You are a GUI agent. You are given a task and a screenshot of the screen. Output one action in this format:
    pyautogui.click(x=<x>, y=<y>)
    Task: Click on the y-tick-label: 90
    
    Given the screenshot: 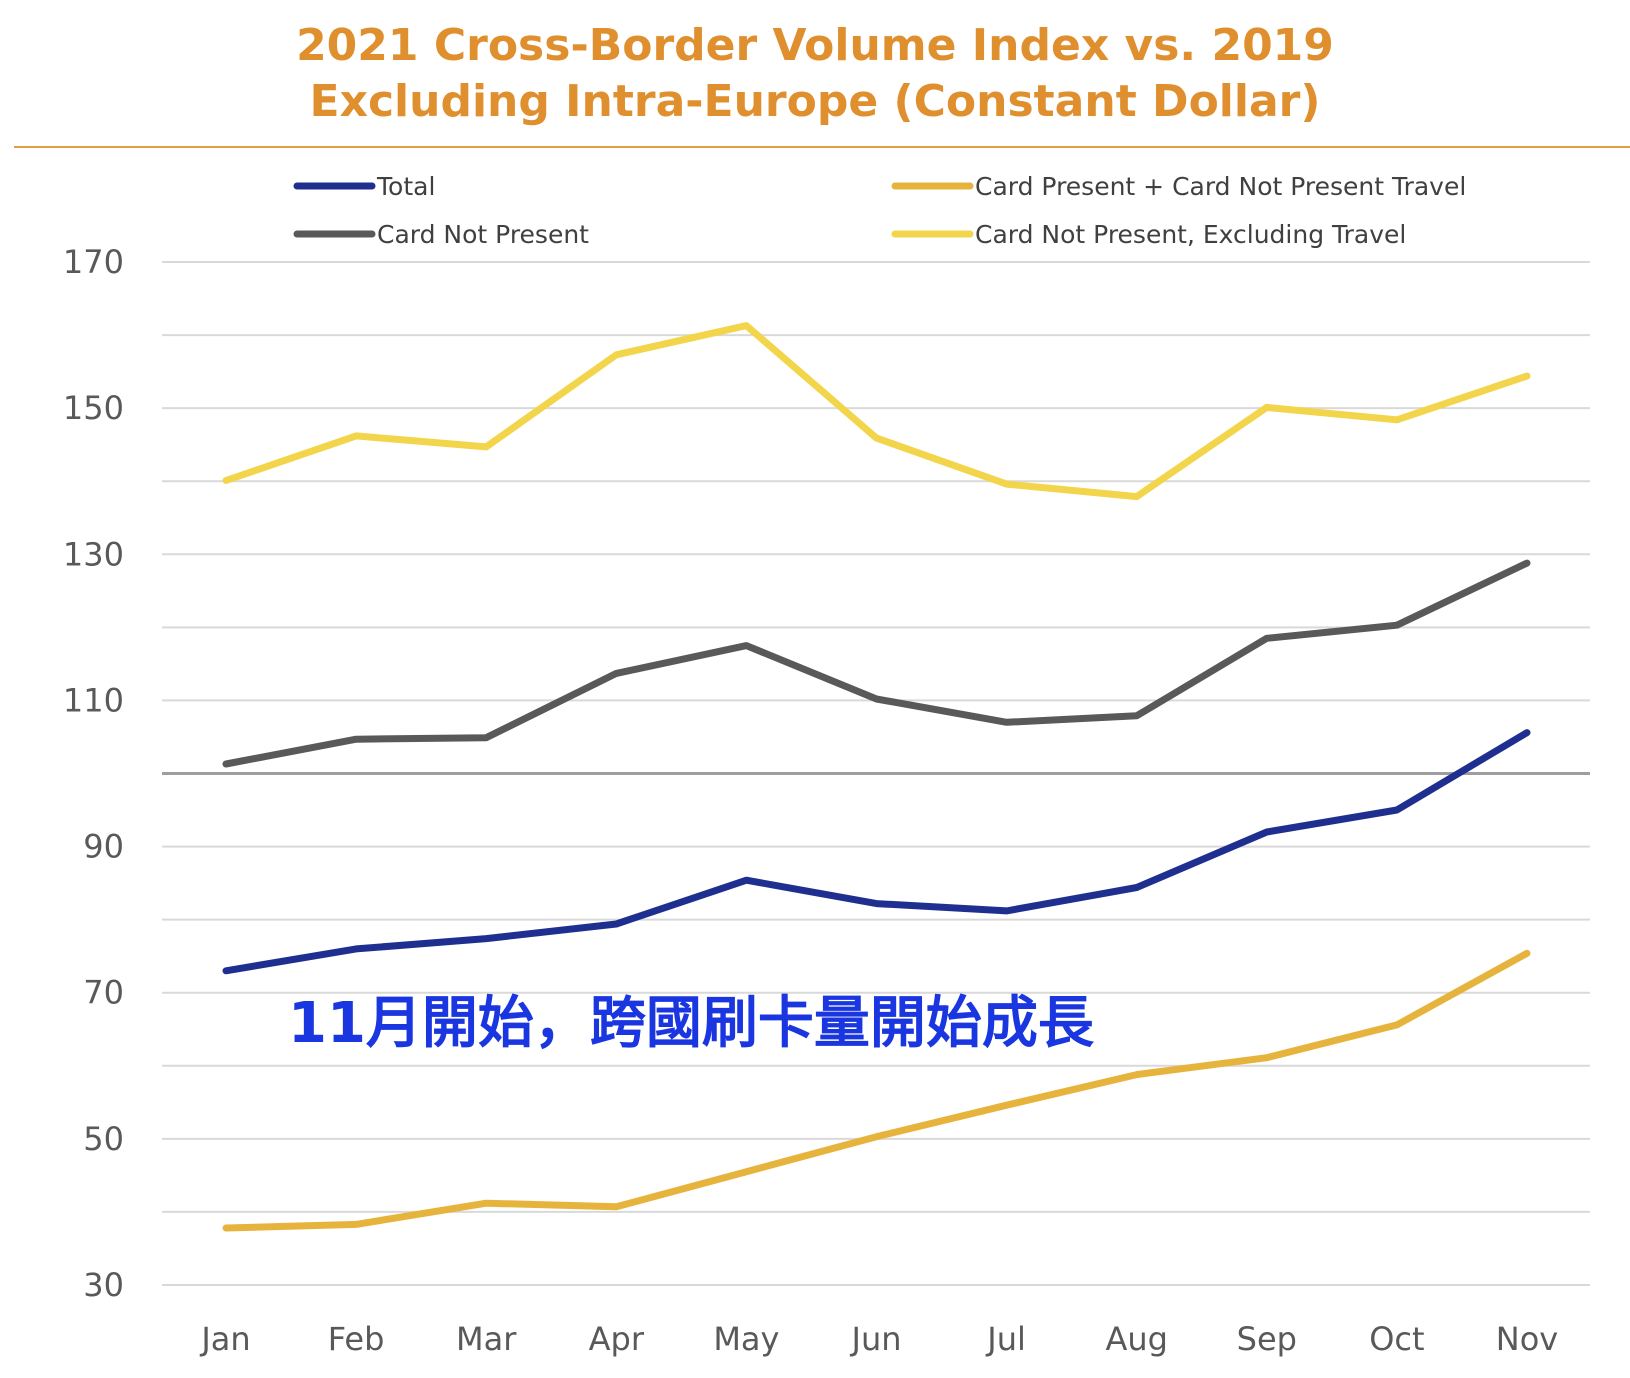 What is the action you would take?
    pyautogui.click(x=103, y=847)
    